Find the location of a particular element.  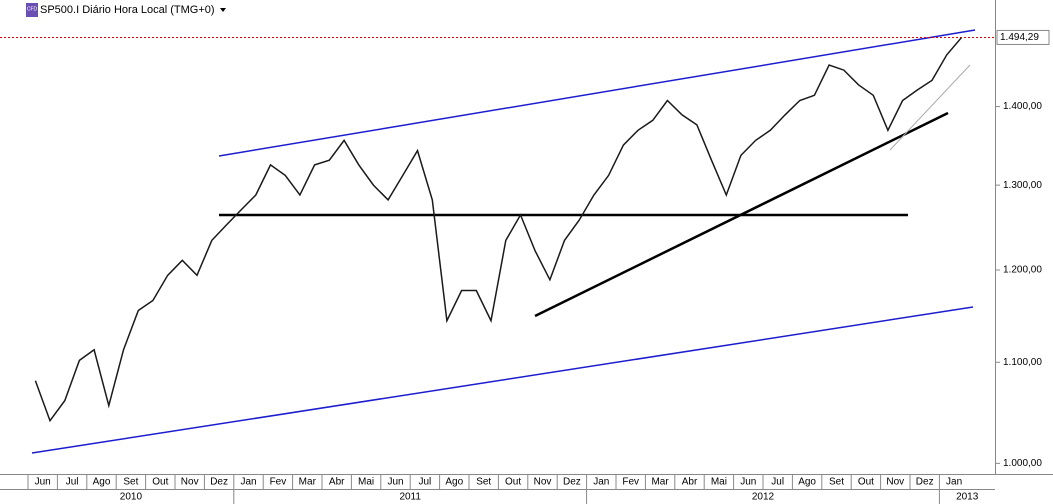

symbol-icon-text: CFD is located at coordinates (32, 9).